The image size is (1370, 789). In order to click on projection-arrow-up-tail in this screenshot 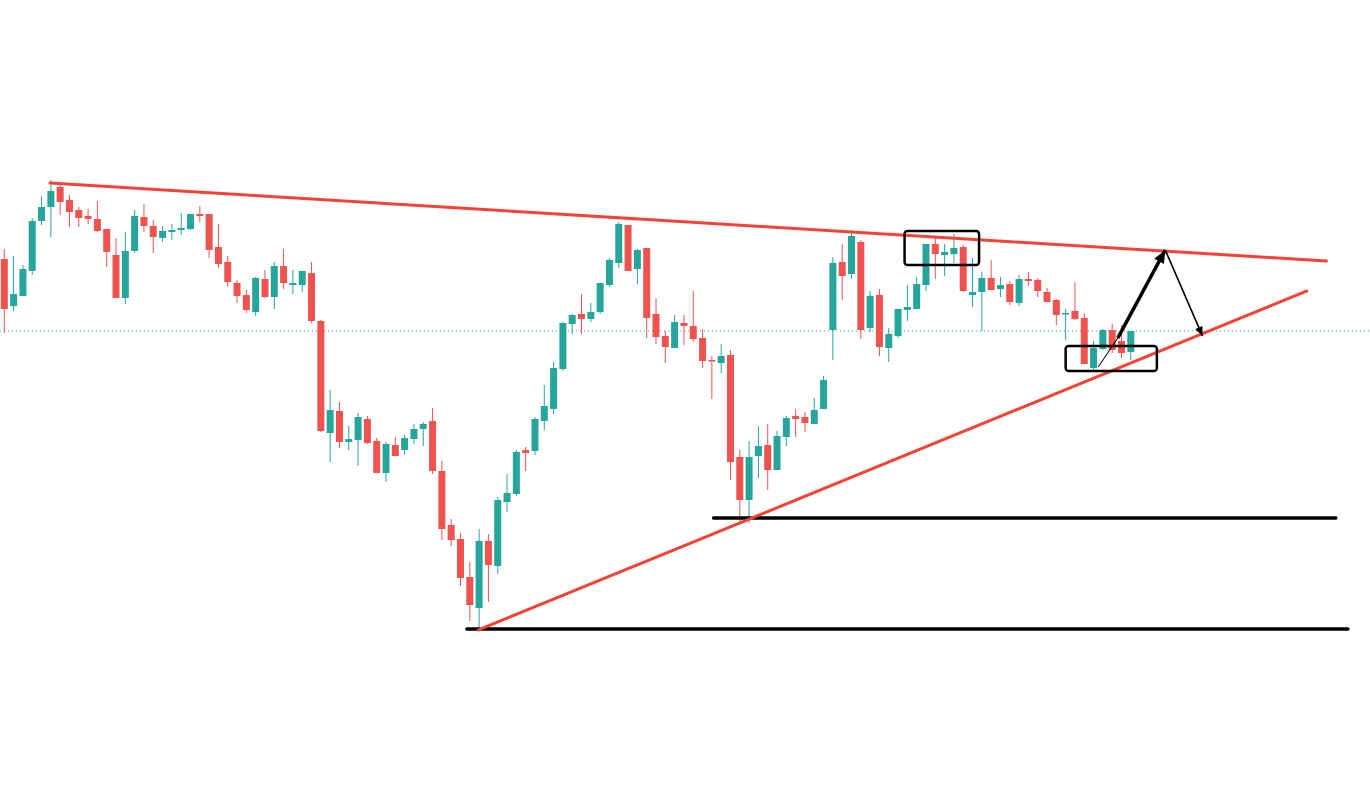, I will do `click(1108, 352)`.